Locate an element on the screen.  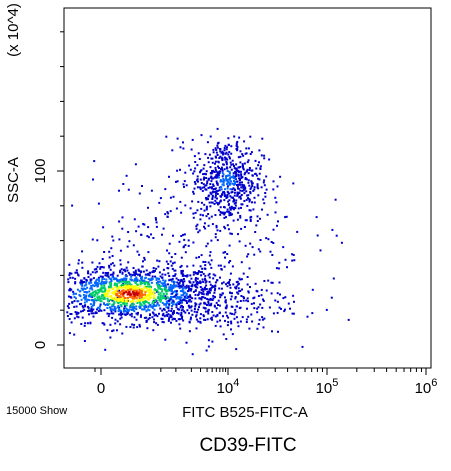
x-tick-label: 105 is located at coordinates (327, 387).